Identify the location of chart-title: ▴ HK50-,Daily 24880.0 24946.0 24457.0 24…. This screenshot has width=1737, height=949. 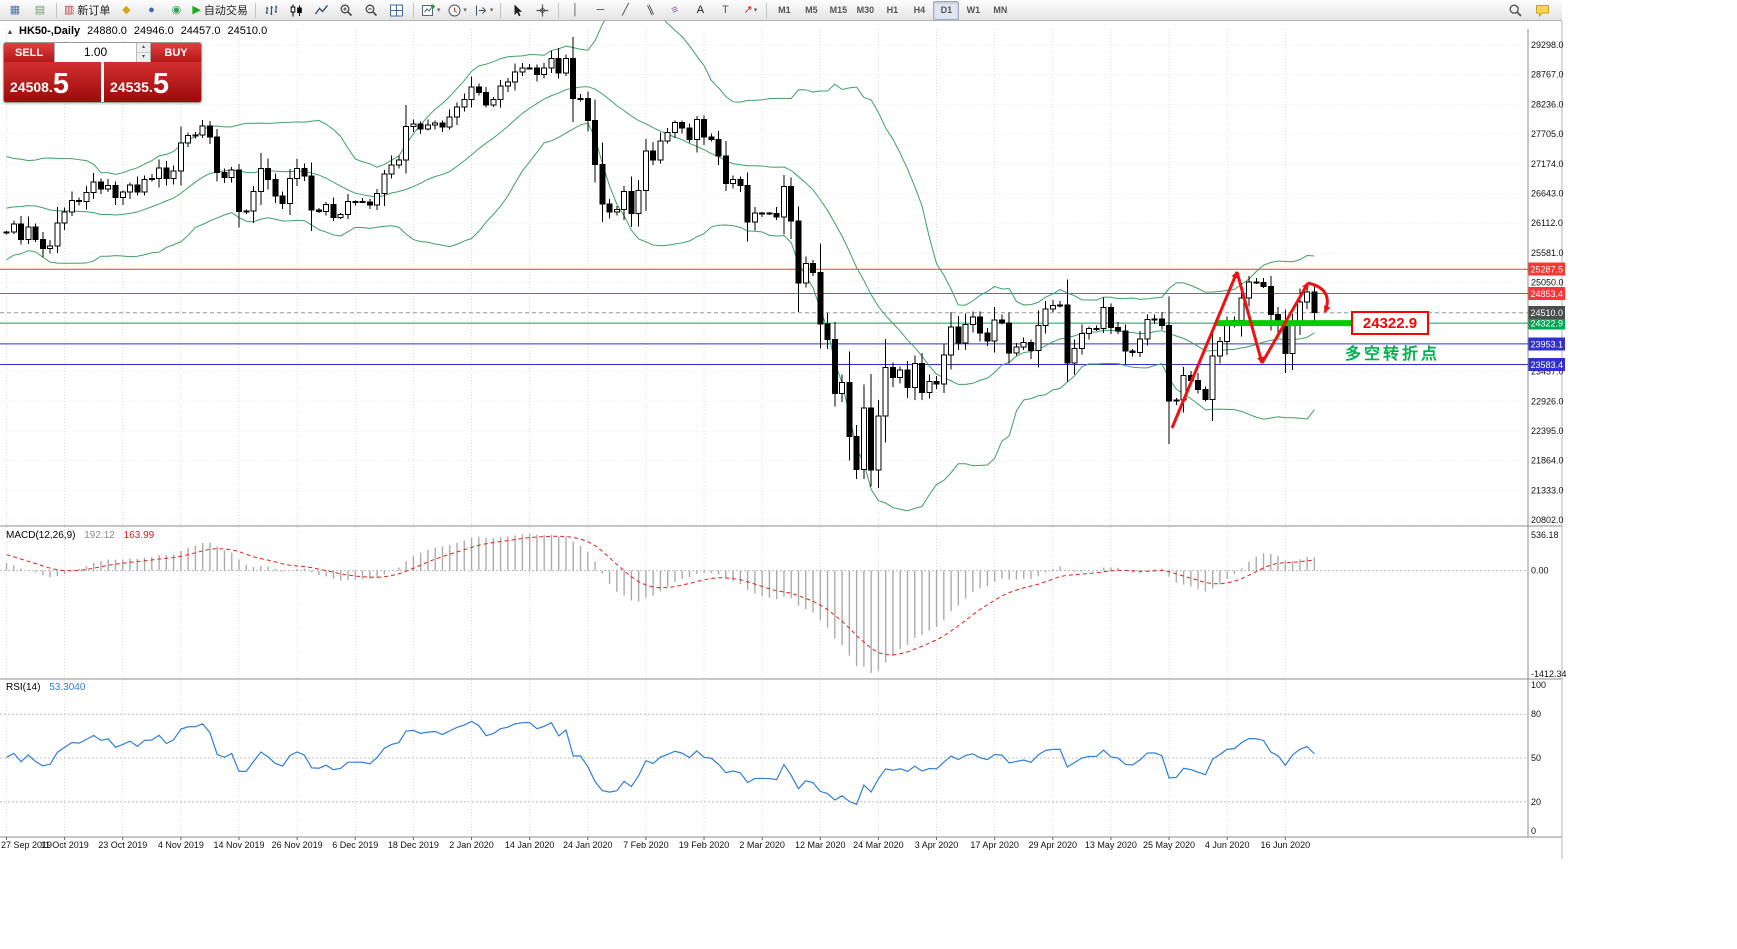
(137, 31).